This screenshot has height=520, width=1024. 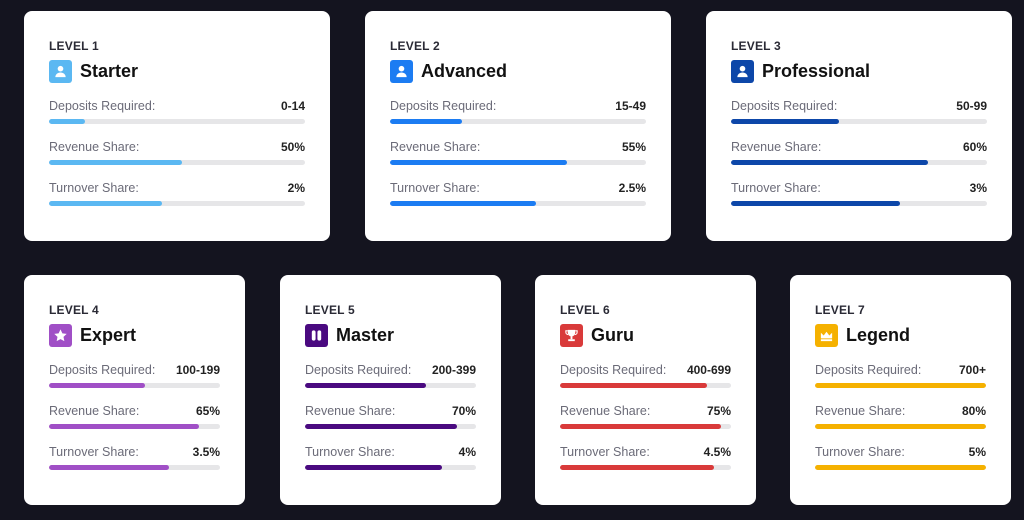 I want to click on revenue-value: 65%, so click(x=207, y=411).